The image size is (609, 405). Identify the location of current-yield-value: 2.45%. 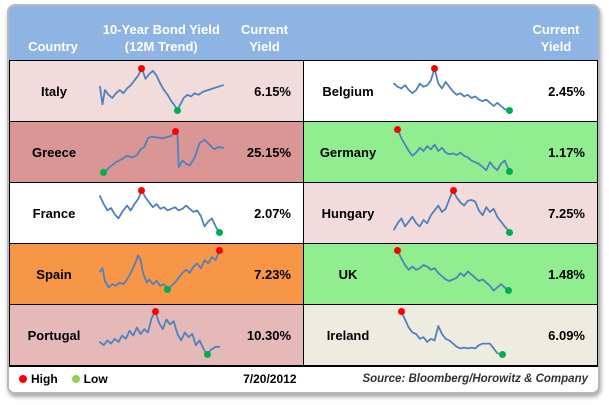
(566, 91).